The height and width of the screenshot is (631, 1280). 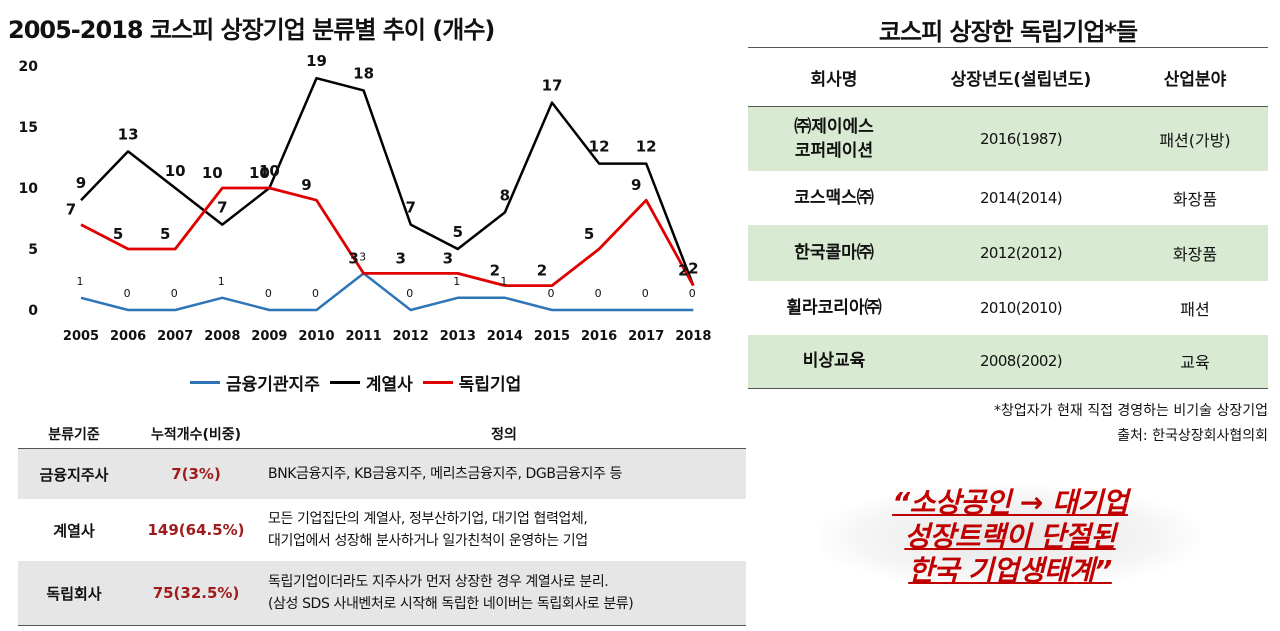 I want to click on legend-item-affiliate: 계열사, so click(x=371, y=382).